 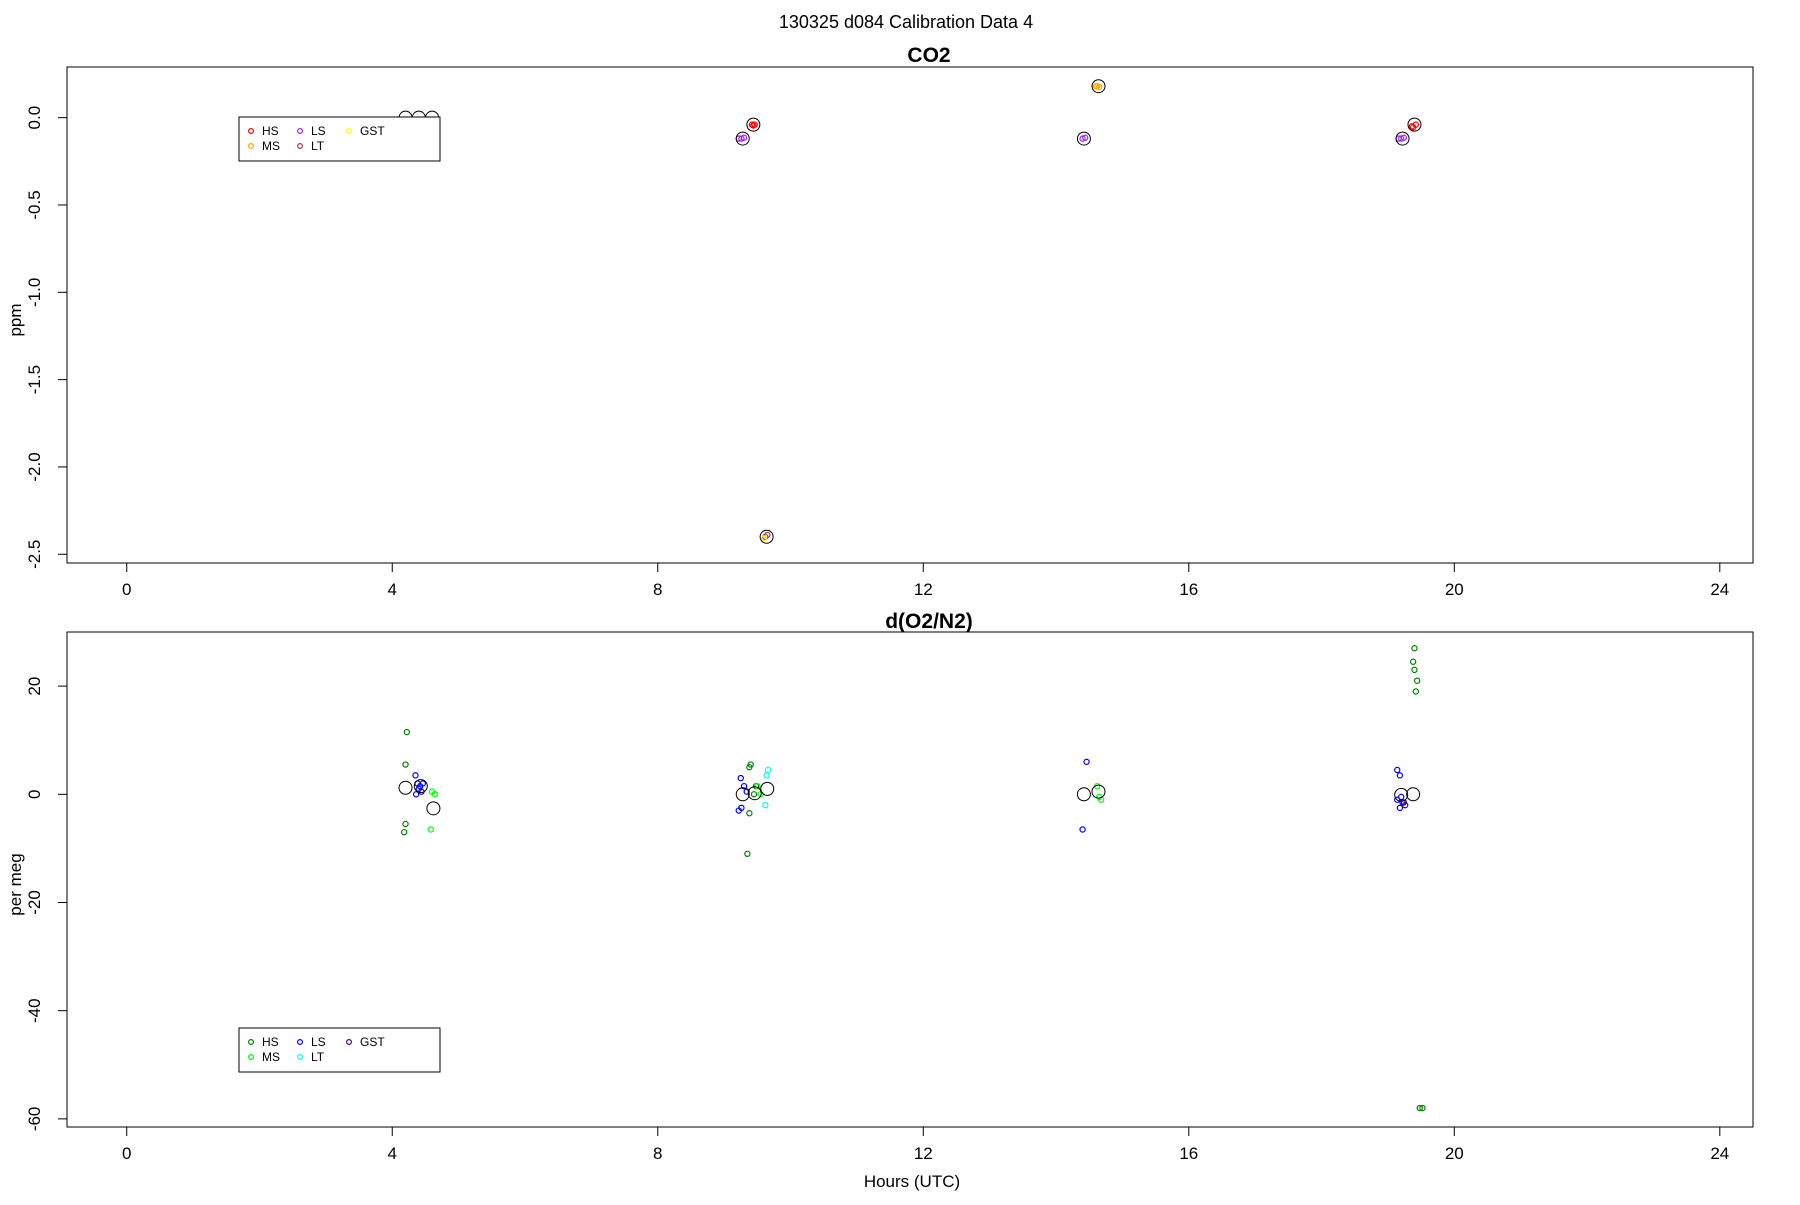 I want to click on figure-title: 130325 d084 Calibration Data 4, so click(x=906, y=22).